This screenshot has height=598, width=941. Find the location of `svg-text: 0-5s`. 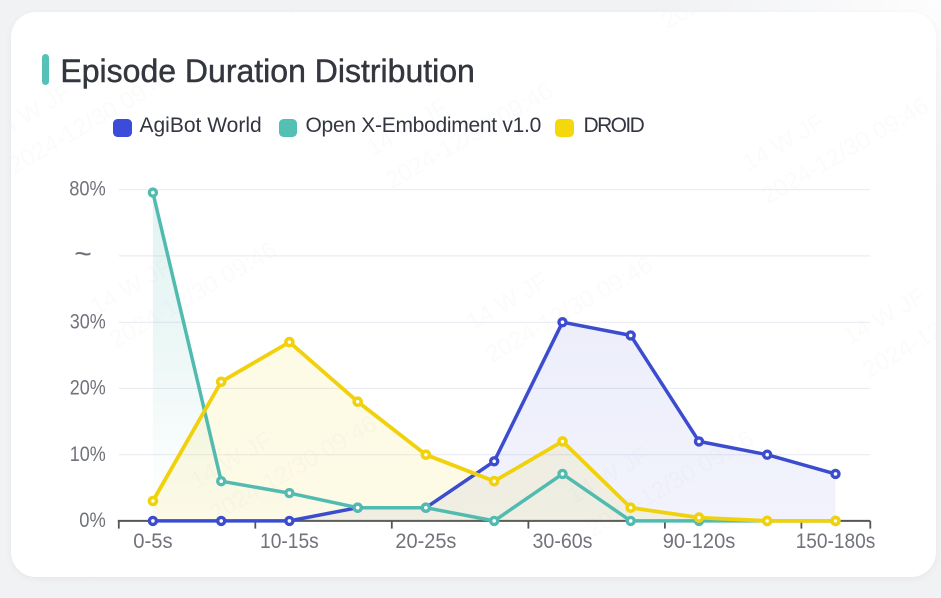

svg-text: 0-5s is located at coordinates (152, 541).